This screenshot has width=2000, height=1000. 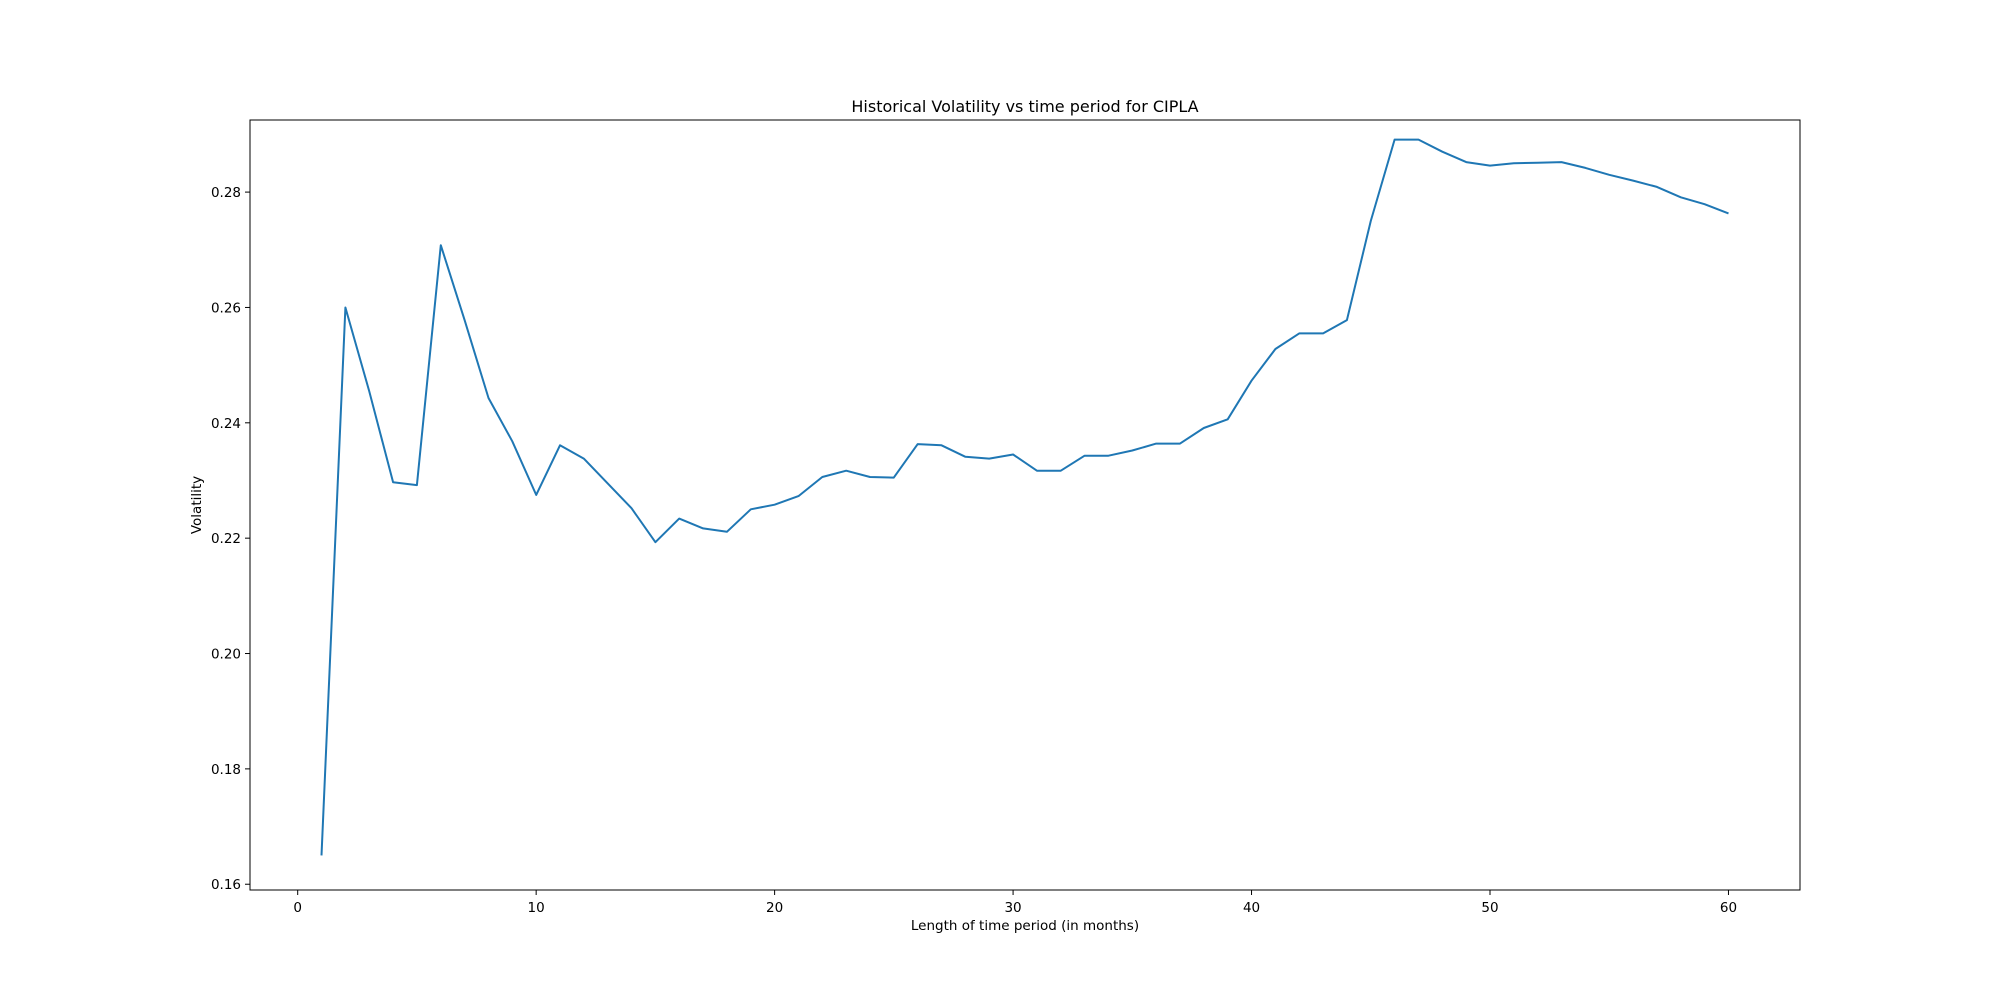 I want to click on x-axis-label: Length of time period (in months), so click(x=1025, y=926).